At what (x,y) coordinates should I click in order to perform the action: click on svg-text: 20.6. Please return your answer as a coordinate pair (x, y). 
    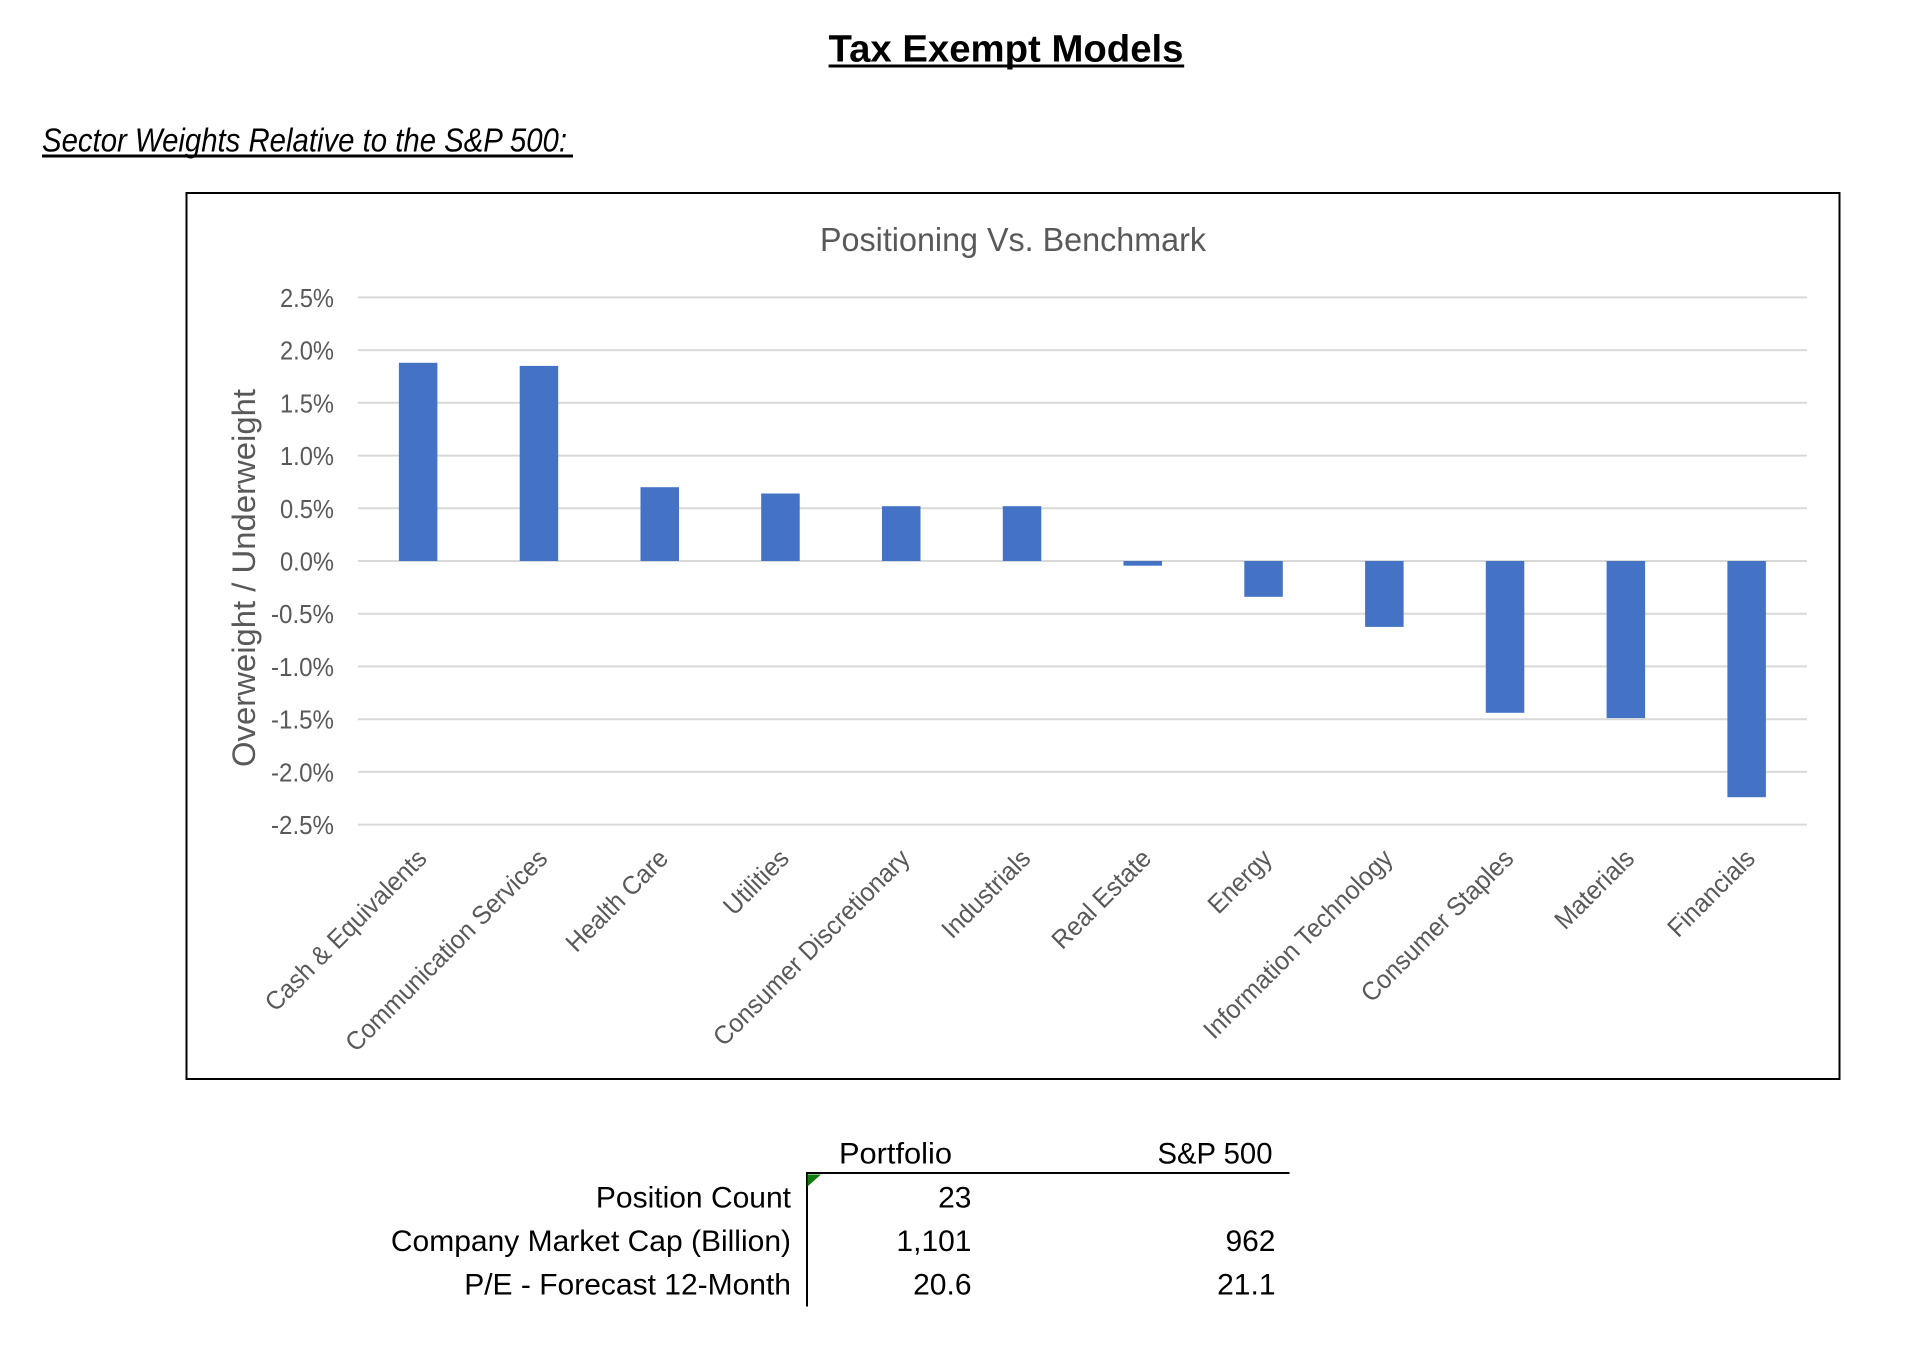
    Looking at the image, I should click on (942, 1285).